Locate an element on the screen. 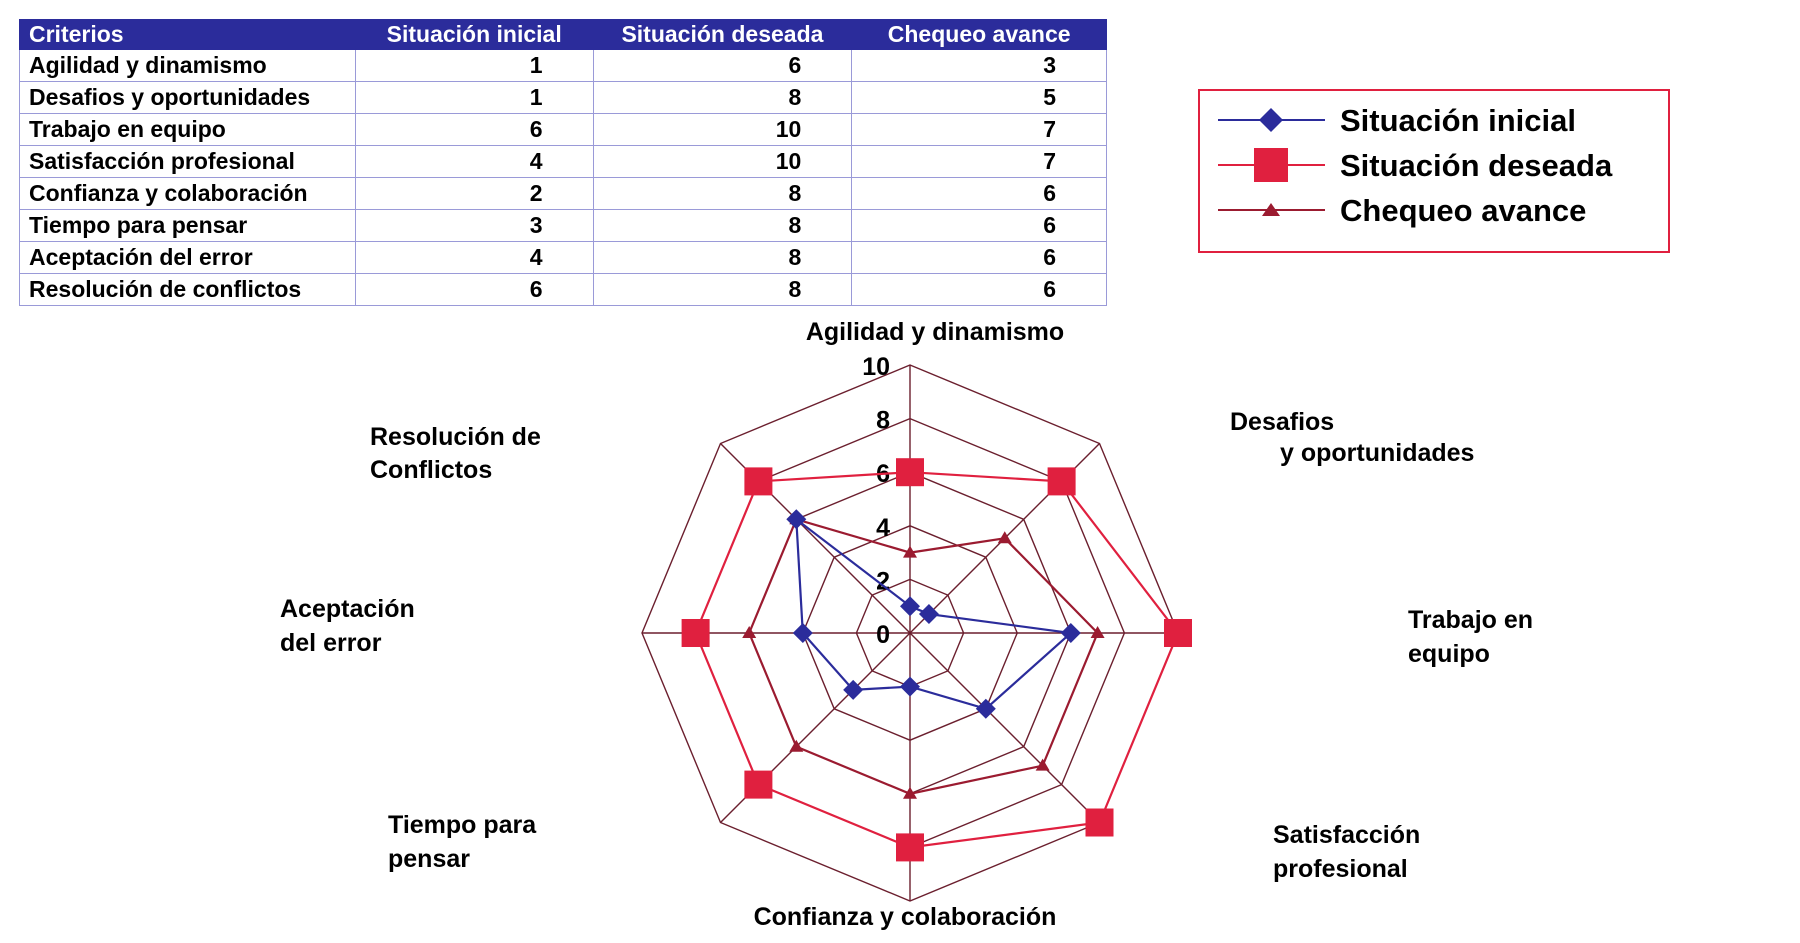 The width and height of the screenshot is (1800, 943). table-row: Trabajo en equipo 6 10 7 is located at coordinates (563, 129).